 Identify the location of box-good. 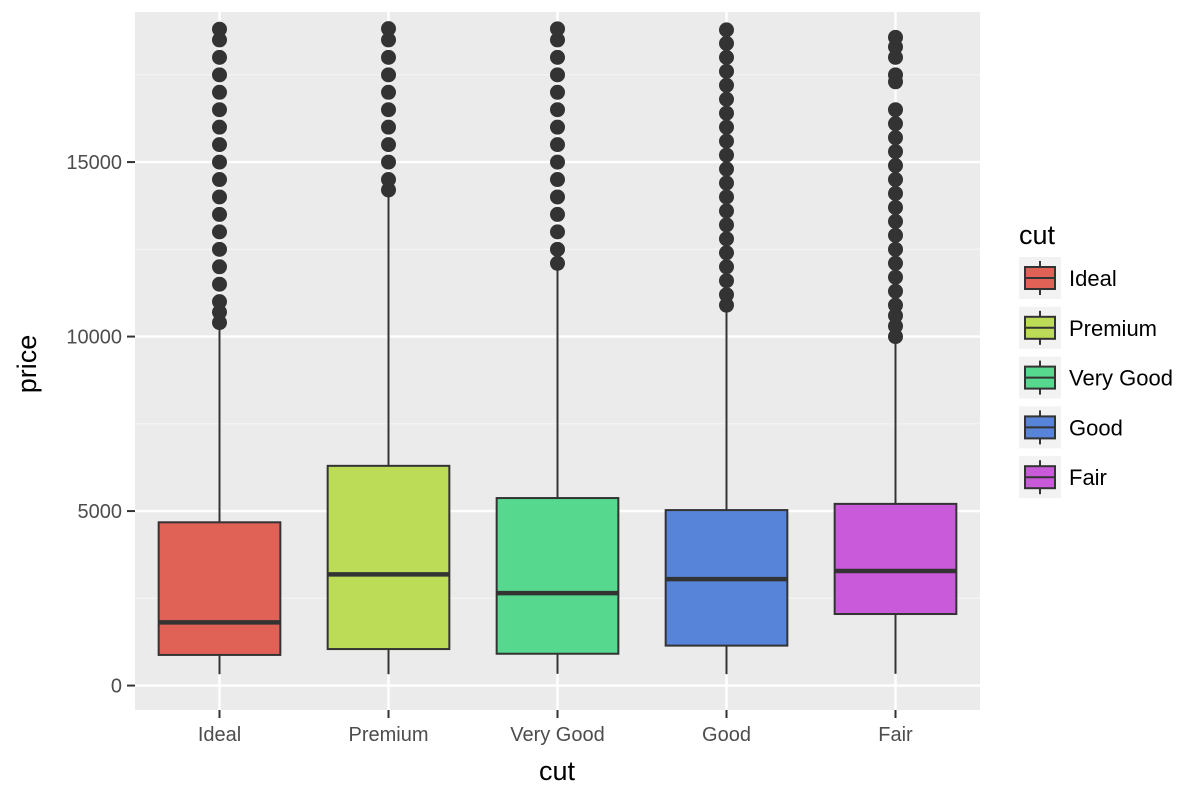
(726, 348).